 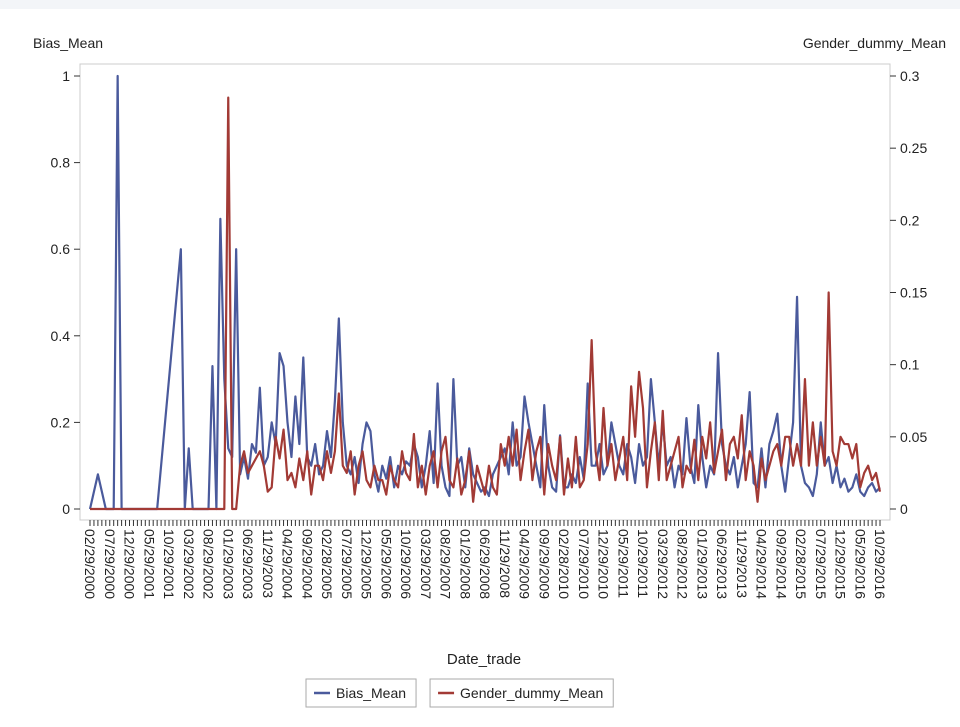 I want to click on x-tick-label: 12/29/2000, so click(x=130, y=564).